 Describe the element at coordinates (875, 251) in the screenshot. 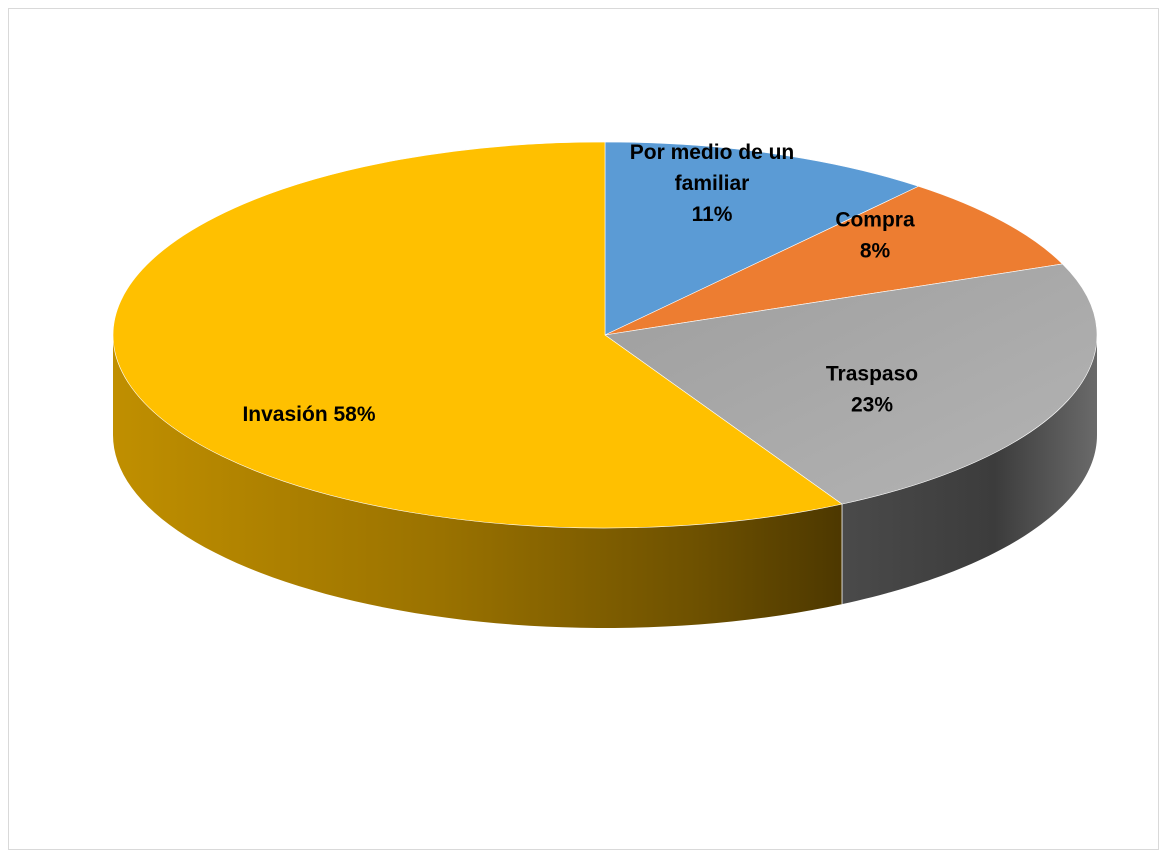

I see `data-label-line: 8%` at that location.